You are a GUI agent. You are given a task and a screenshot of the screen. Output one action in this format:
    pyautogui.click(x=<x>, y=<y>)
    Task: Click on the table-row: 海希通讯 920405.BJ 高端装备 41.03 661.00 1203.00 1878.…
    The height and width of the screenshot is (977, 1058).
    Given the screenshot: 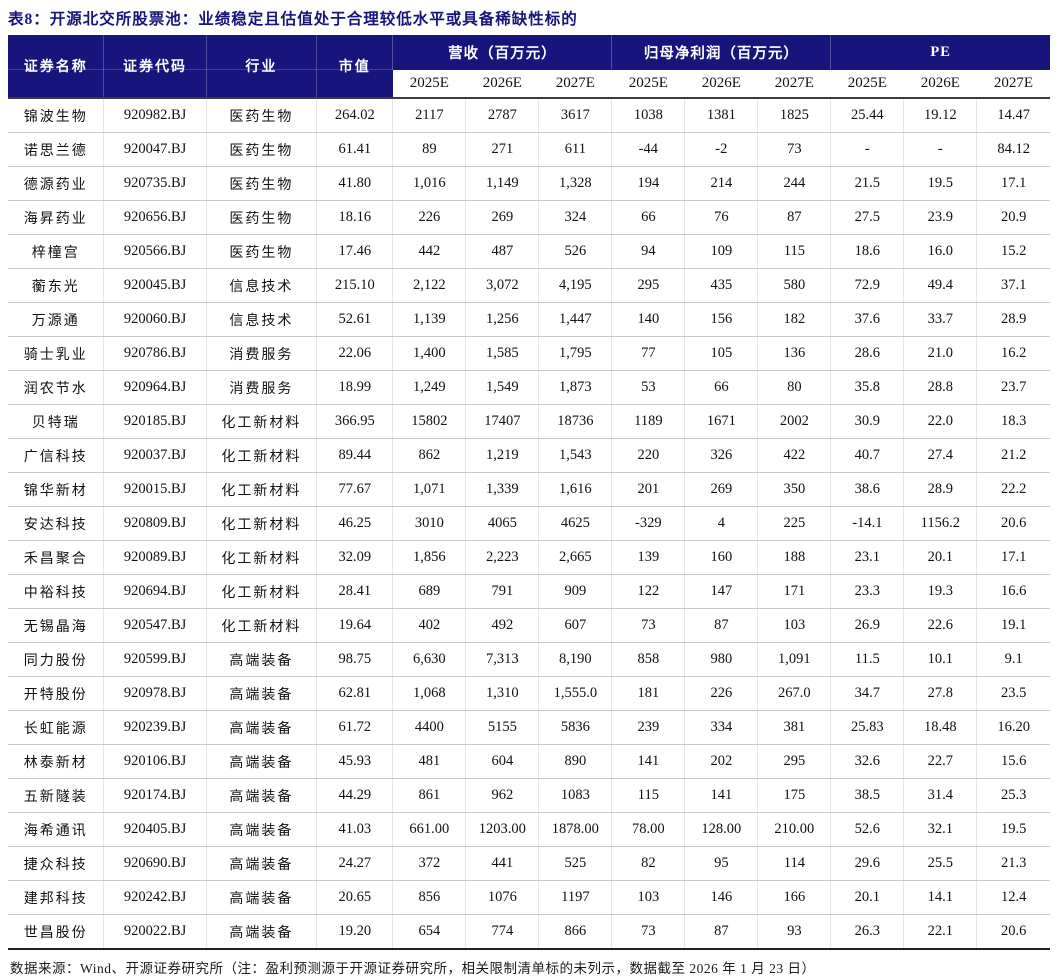 What is the action you would take?
    pyautogui.click(x=529, y=829)
    